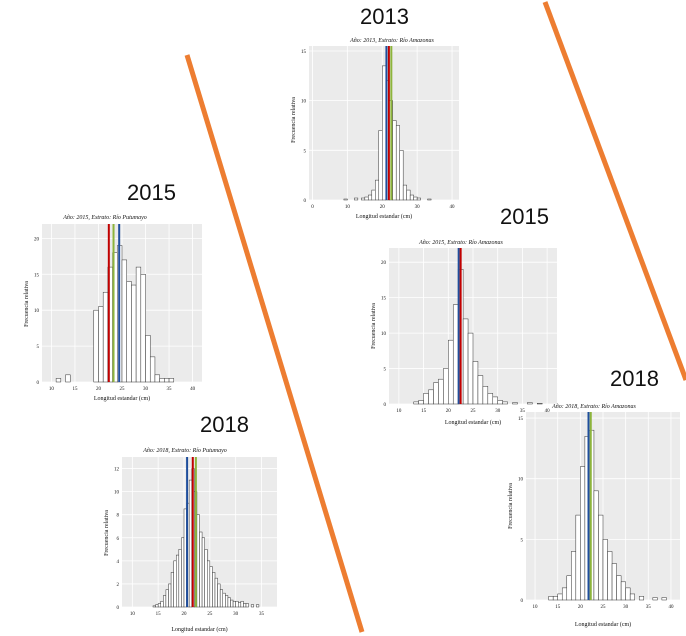  What do you see at coordinates (224, 424) in the screenshot?
I see `year-label-2018-putumayo: 2018` at bounding box center [224, 424].